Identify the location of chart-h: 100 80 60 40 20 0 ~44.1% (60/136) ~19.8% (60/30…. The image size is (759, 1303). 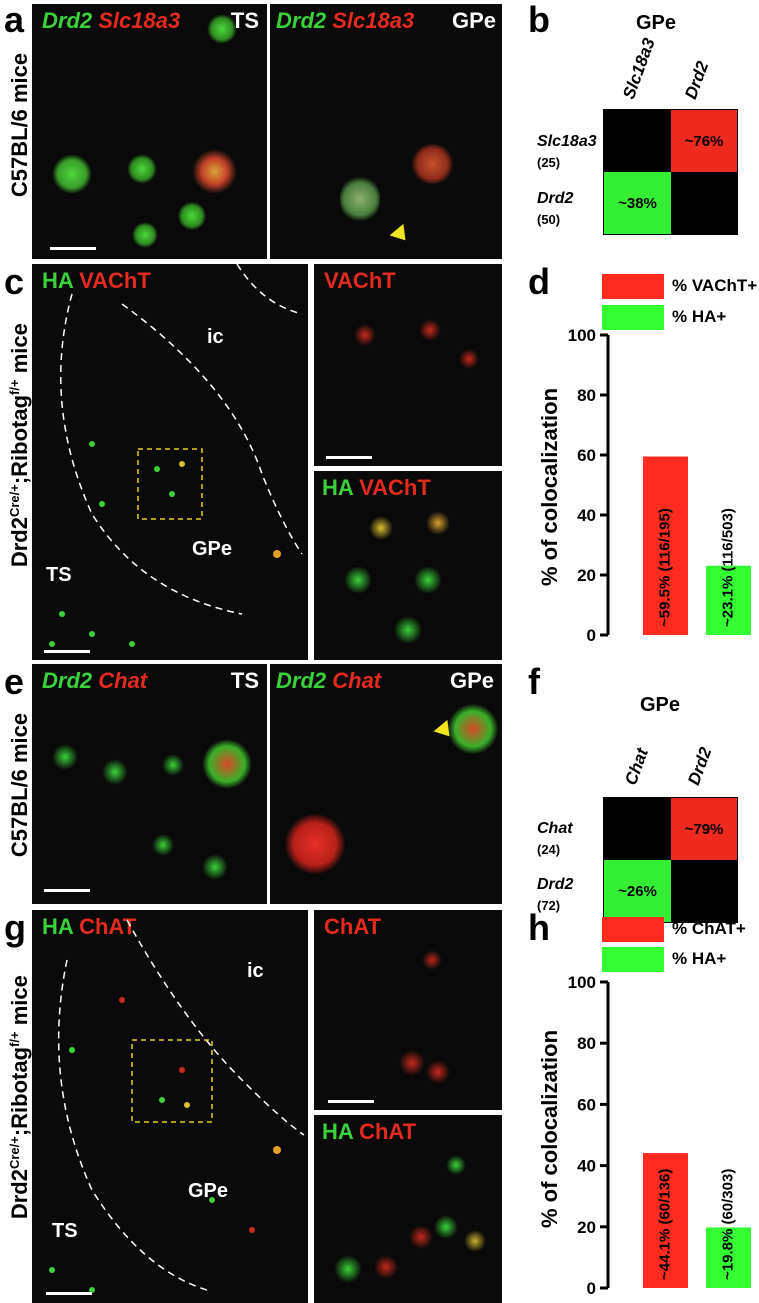
(659, 1135).